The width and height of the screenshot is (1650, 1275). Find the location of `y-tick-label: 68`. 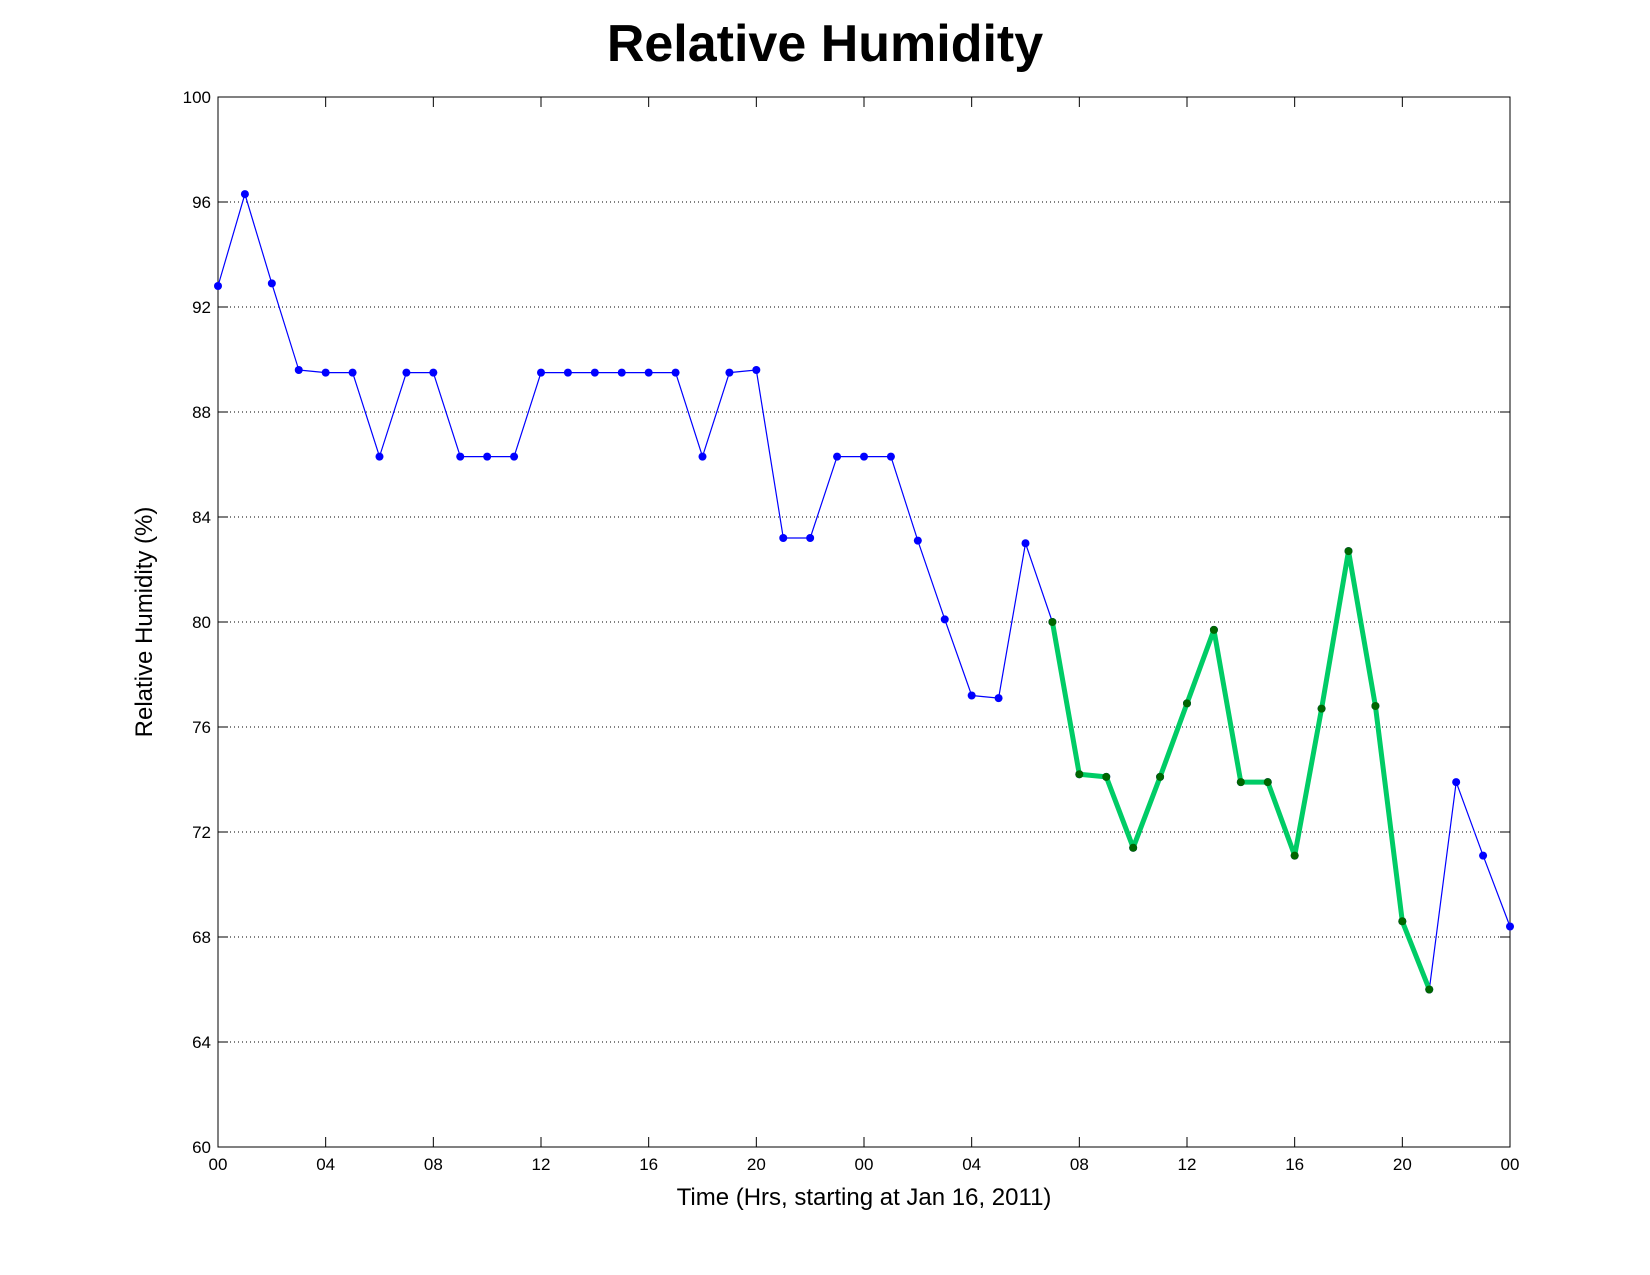

y-tick-label: 68 is located at coordinates (201, 937).